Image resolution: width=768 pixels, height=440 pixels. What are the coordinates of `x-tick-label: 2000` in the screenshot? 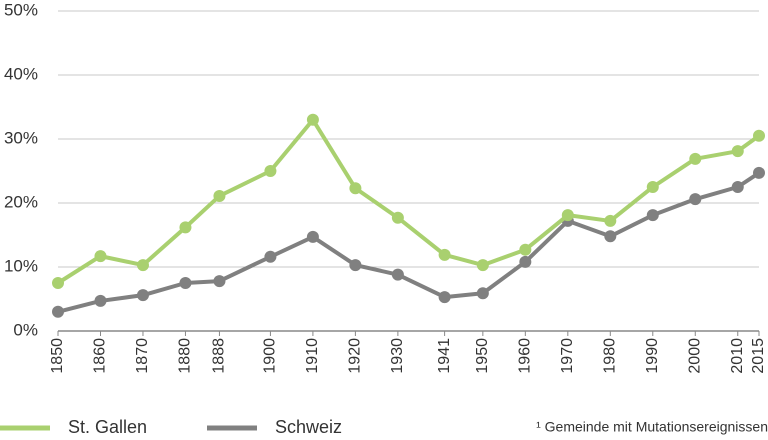 It's located at (694, 356).